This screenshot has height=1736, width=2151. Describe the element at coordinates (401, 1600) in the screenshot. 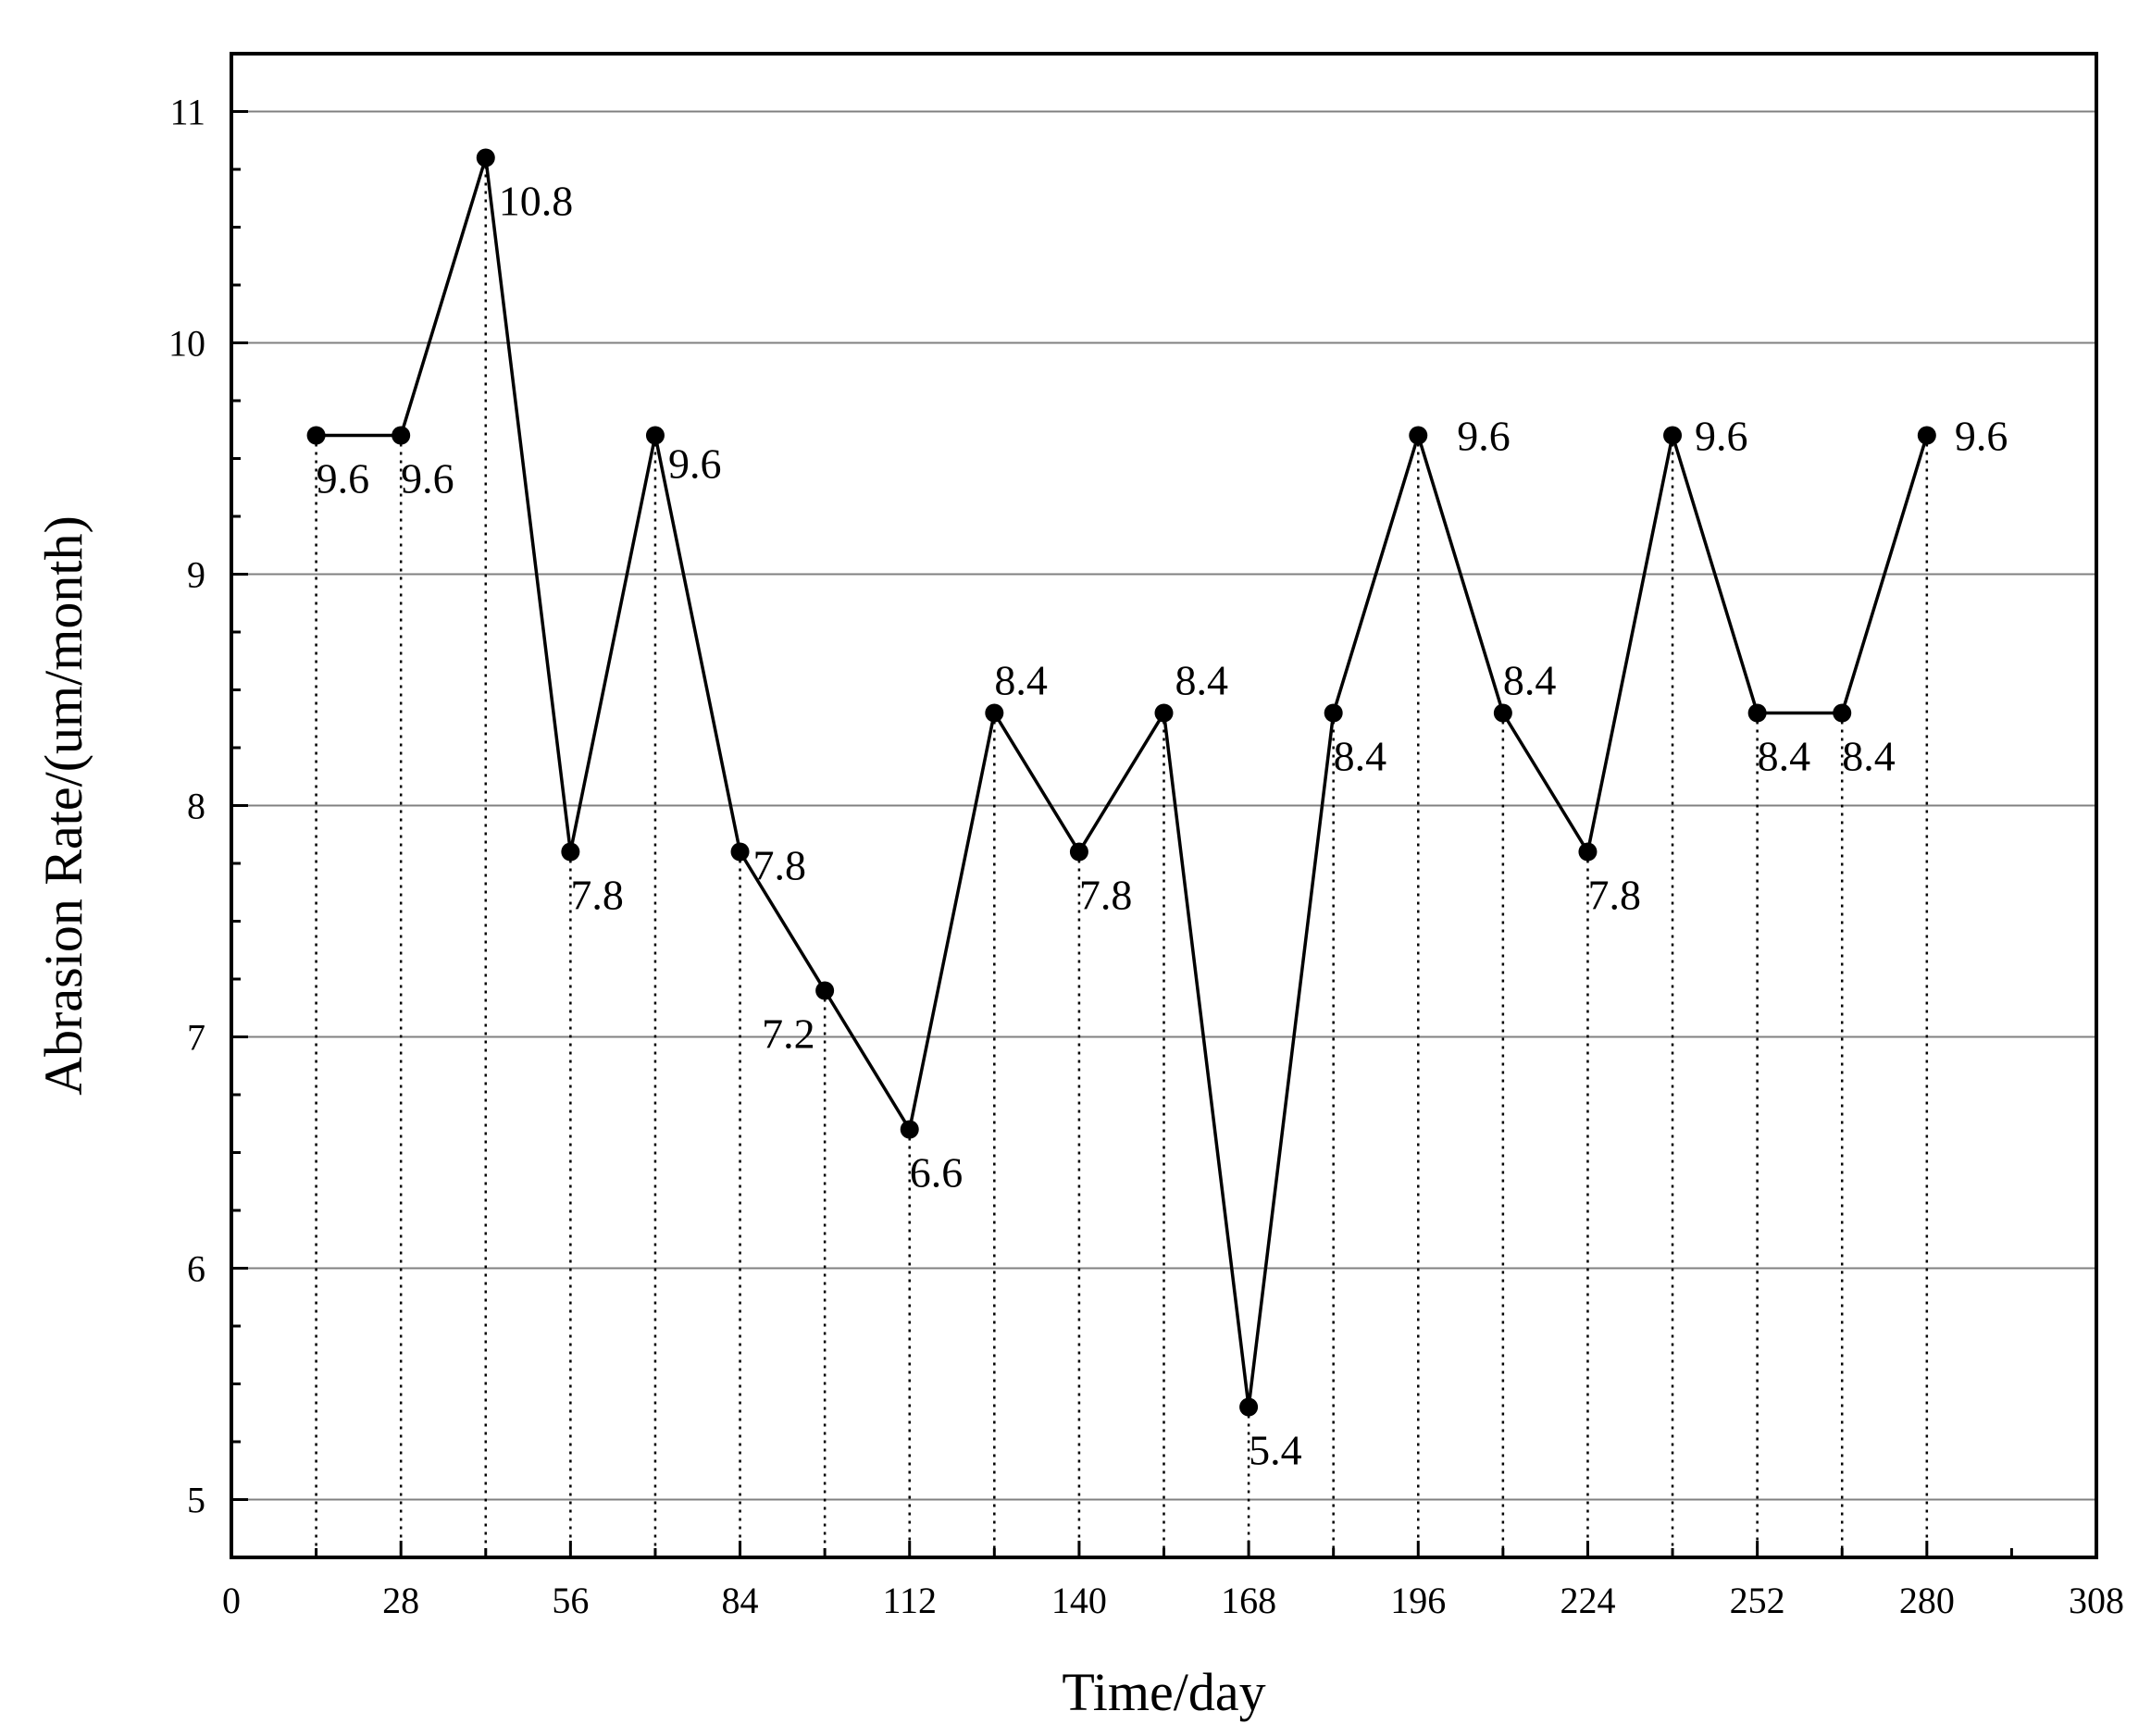

I see `x-tick-label: 28` at that location.